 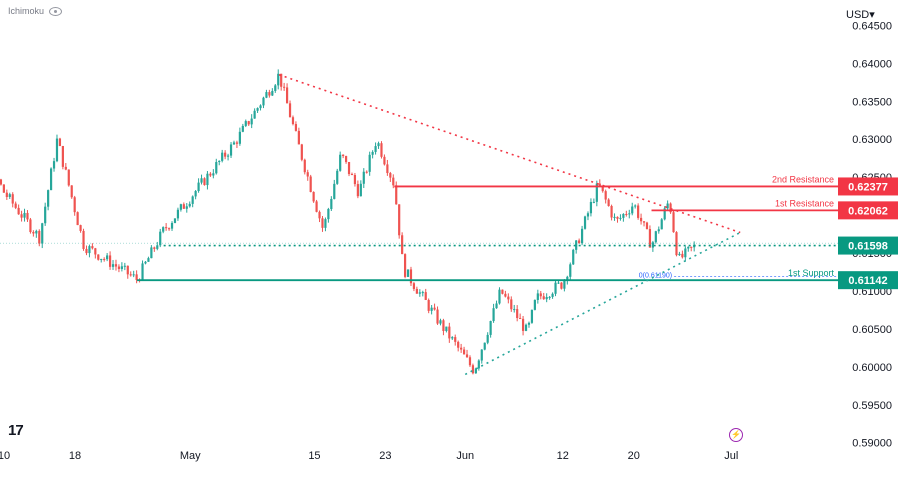 I want to click on currency-selector: USD▾, so click(x=860, y=14).